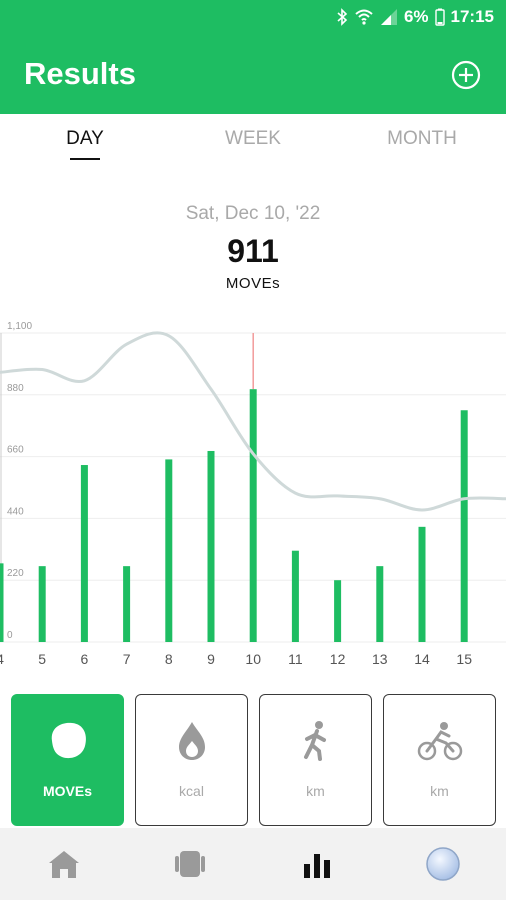 The image size is (506, 900). Describe the element at coordinates (42, 659) in the screenshot. I see `x-tick-label: 5` at that location.